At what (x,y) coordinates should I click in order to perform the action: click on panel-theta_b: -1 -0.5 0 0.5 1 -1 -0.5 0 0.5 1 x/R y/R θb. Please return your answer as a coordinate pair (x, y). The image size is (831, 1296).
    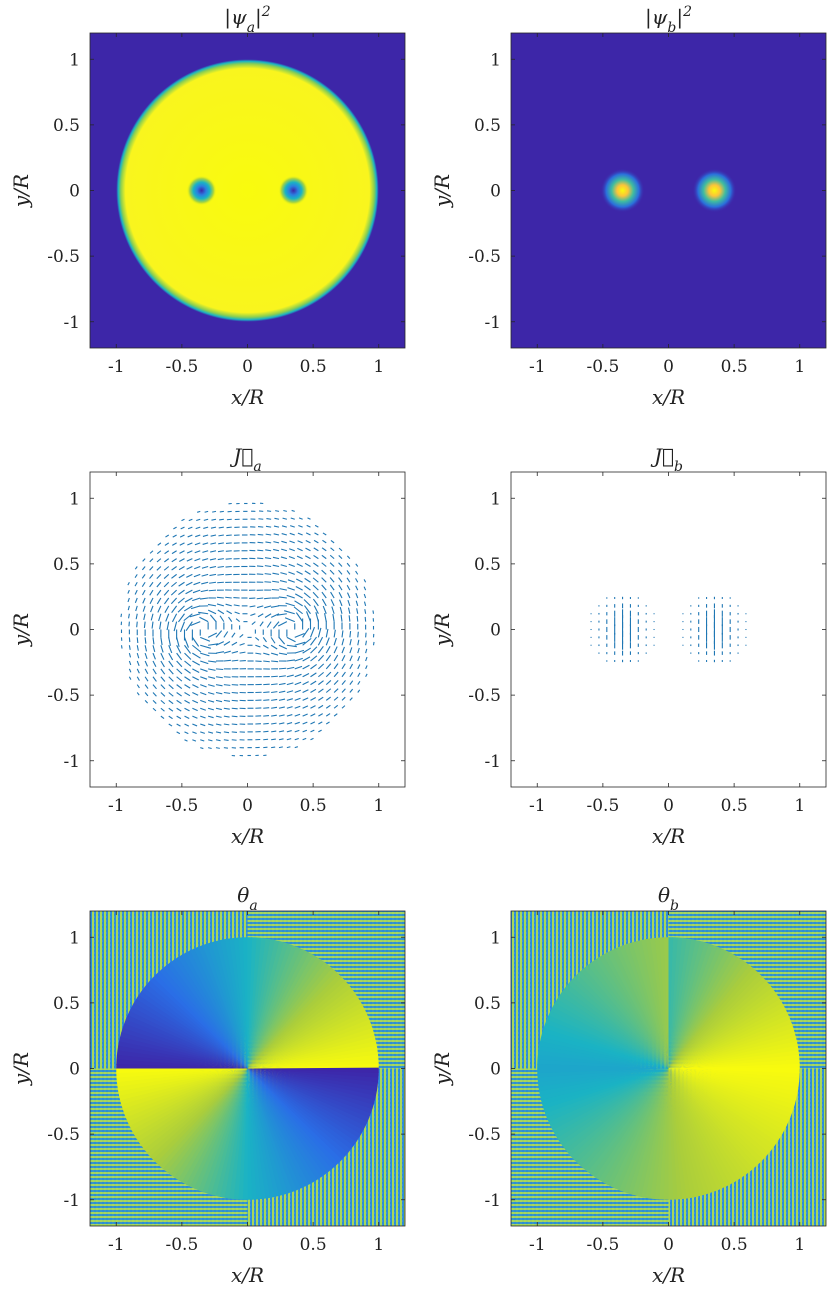
    Looking at the image, I should click on (628, 1085).